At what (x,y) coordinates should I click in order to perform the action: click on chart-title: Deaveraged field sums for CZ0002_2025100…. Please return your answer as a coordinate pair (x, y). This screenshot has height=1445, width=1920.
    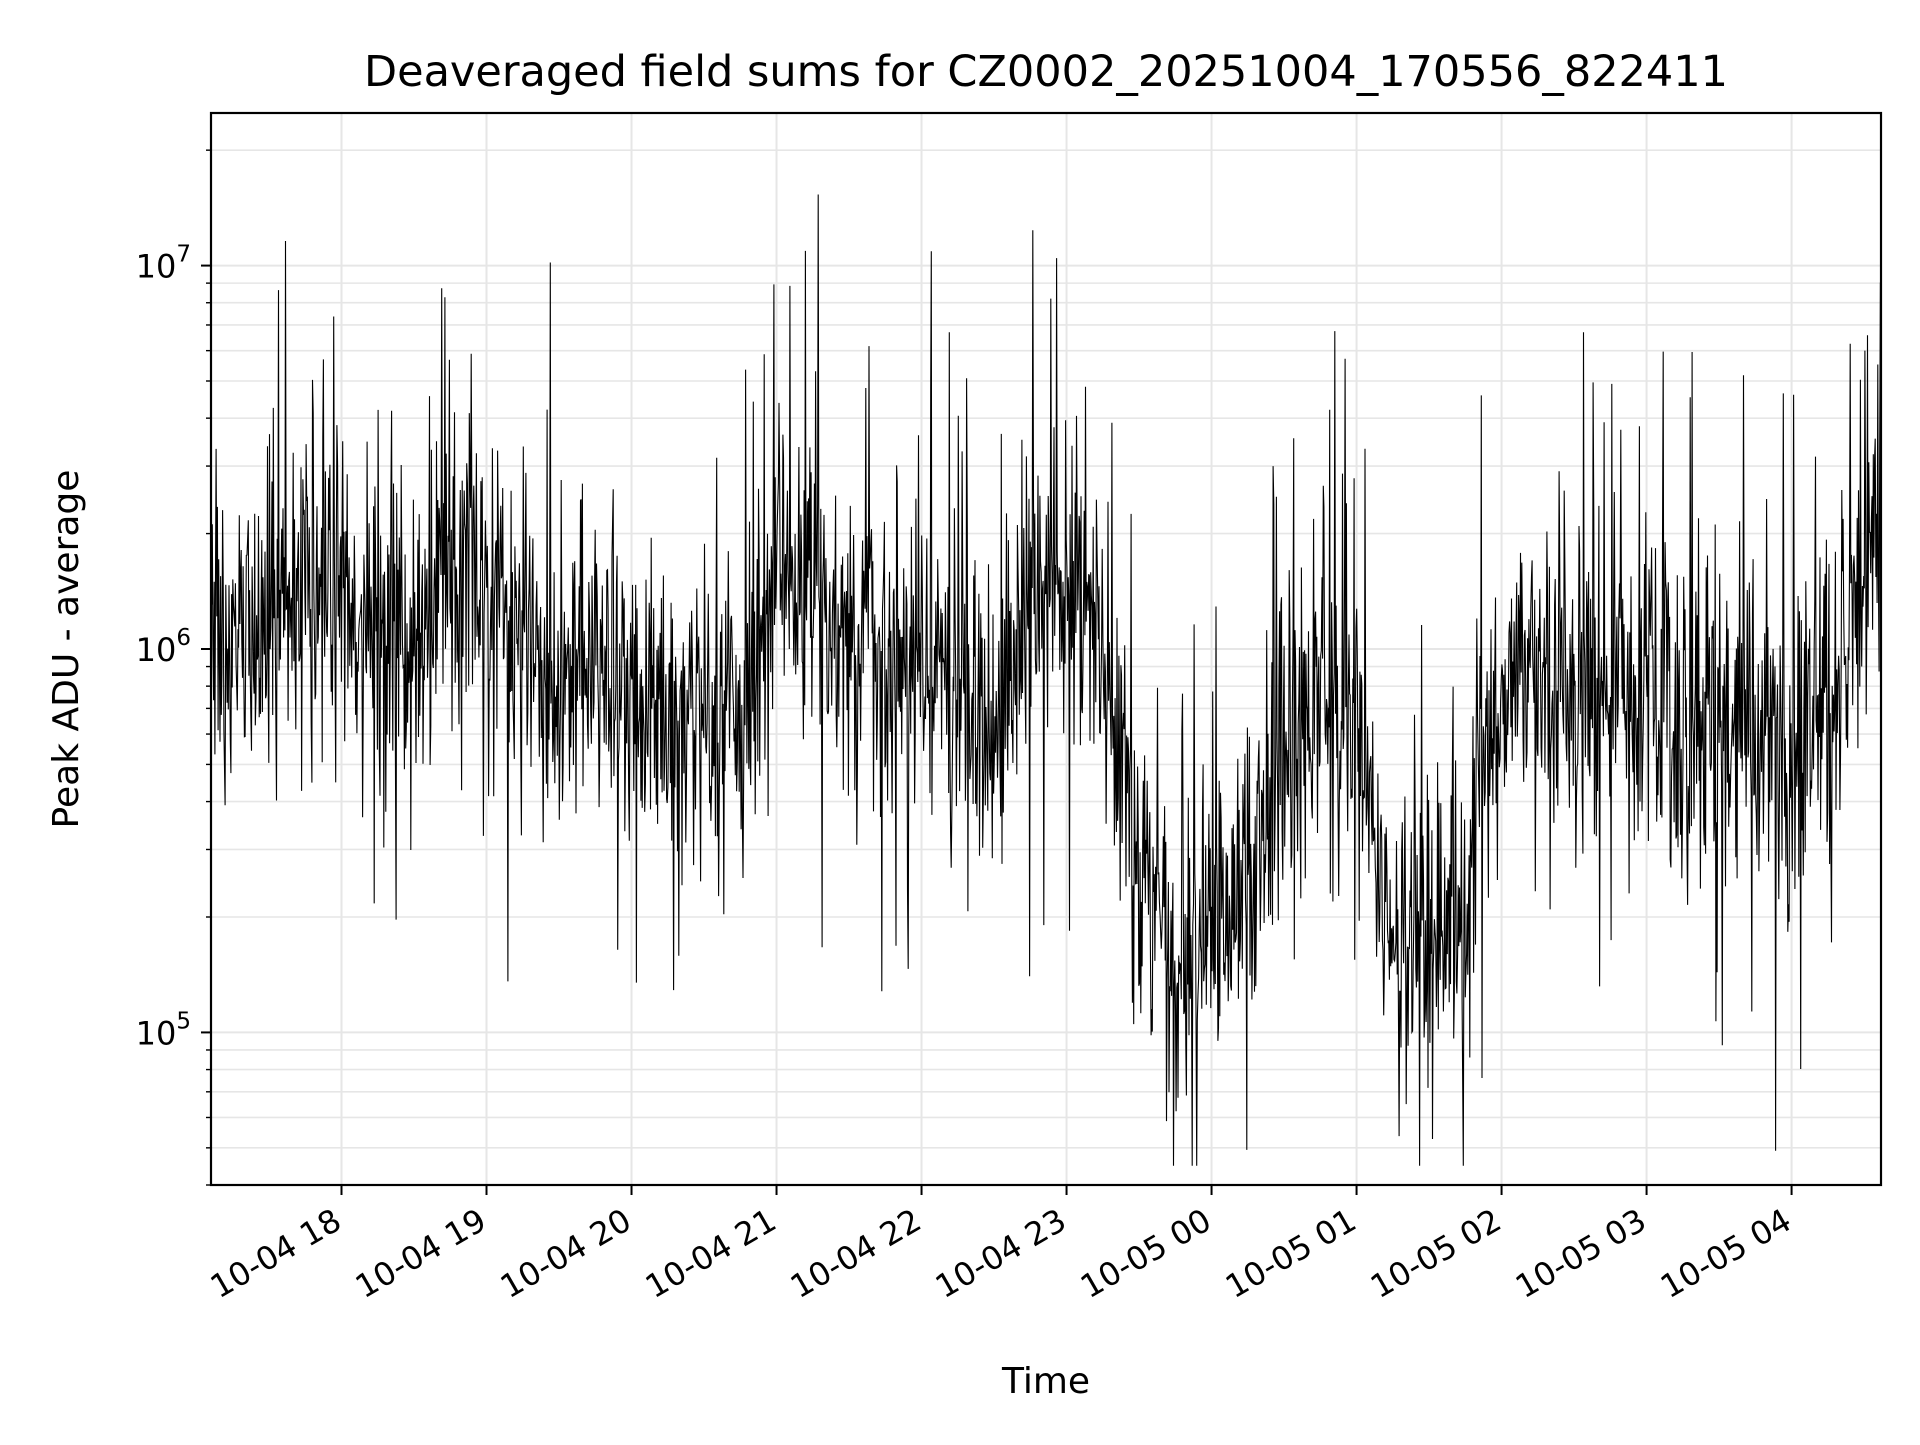
    Looking at the image, I should click on (1046, 72).